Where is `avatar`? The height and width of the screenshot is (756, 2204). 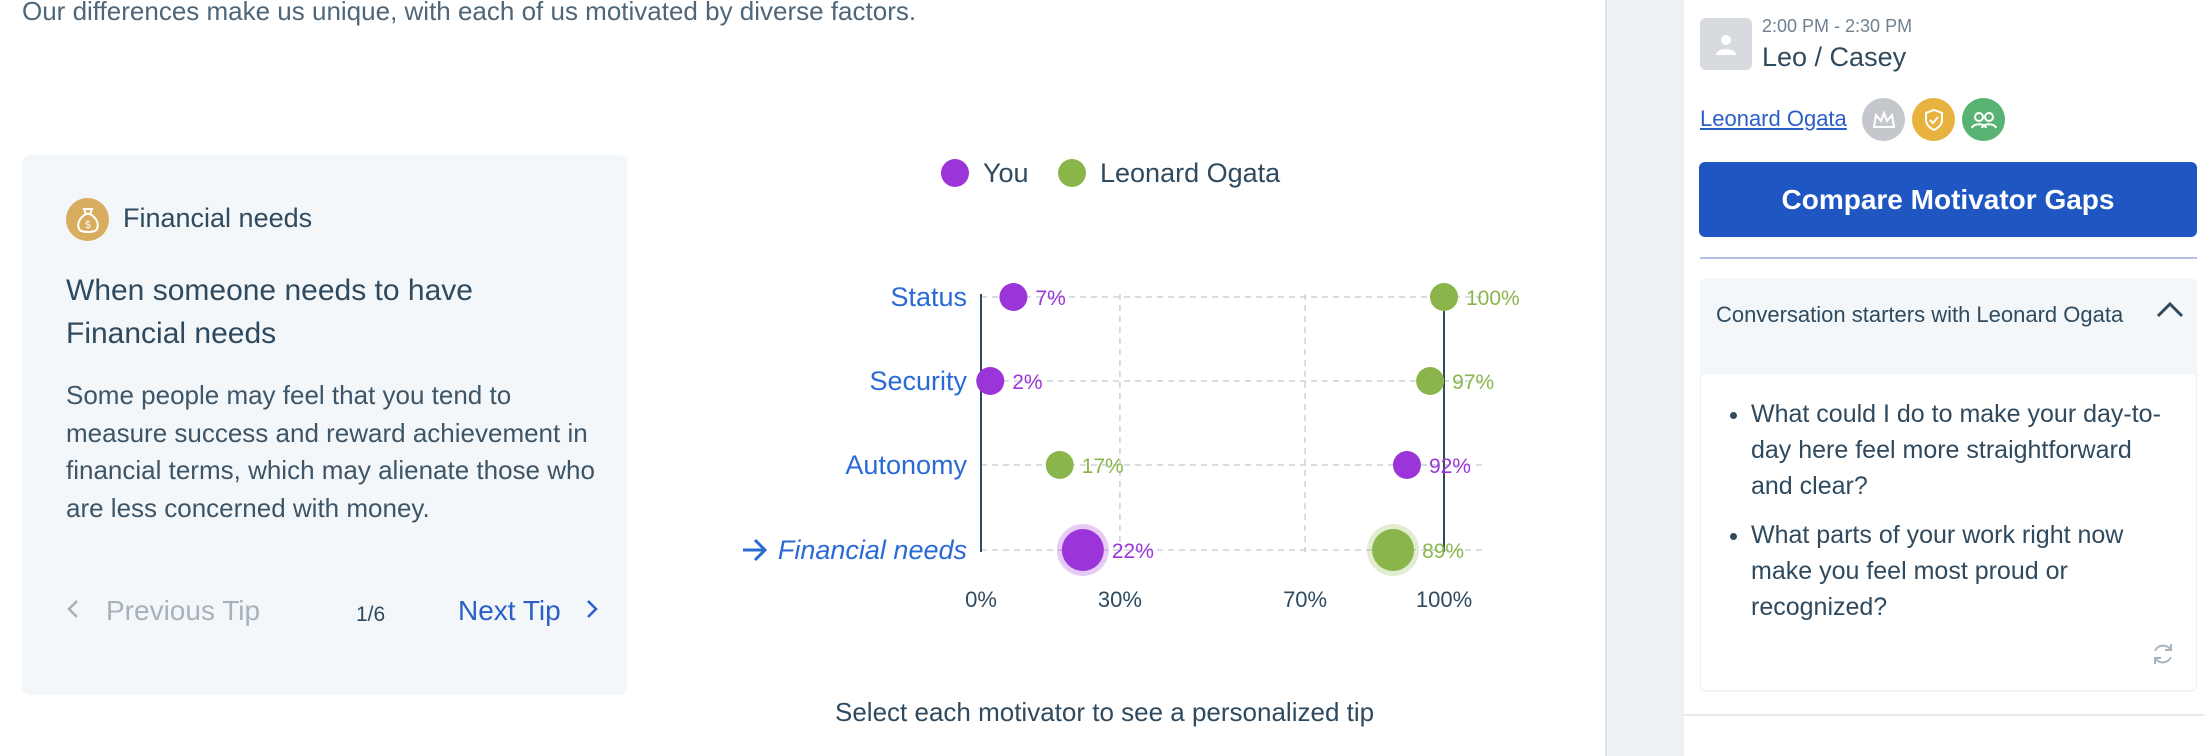 avatar is located at coordinates (1726, 44).